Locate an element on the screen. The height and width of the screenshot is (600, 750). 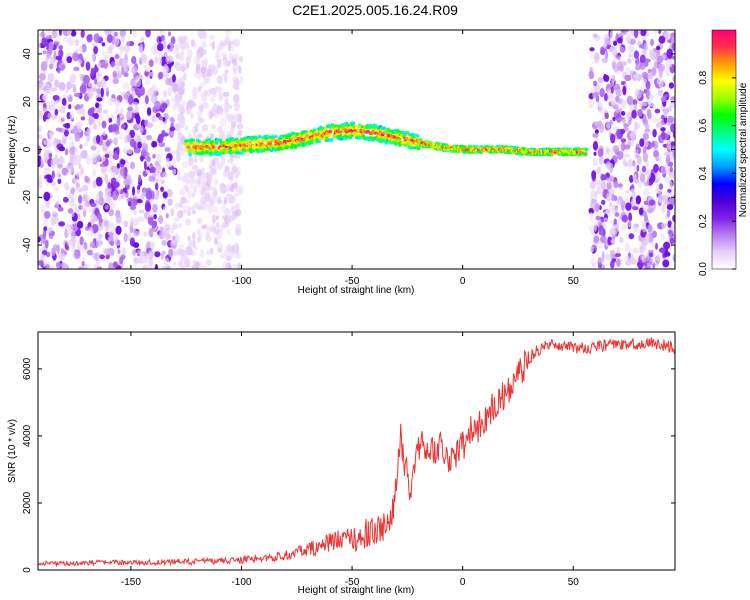
x-tick-label: -50 is located at coordinates (352, 281).